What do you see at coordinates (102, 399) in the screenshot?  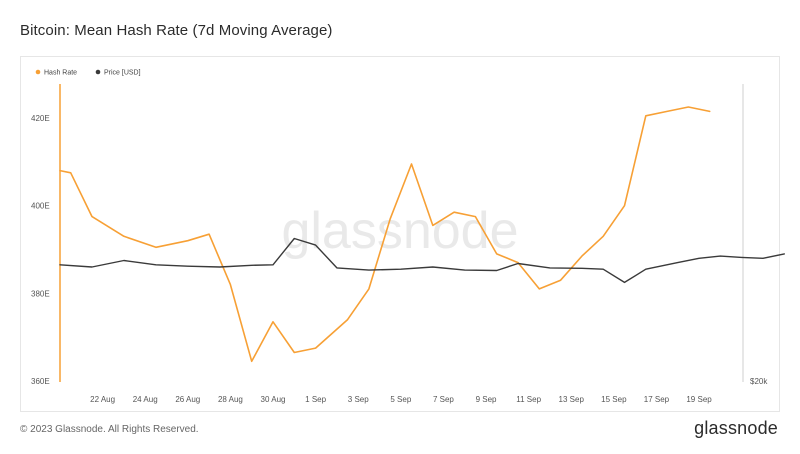 I see `x-tick-label: 22 Aug` at bounding box center [102, 399].